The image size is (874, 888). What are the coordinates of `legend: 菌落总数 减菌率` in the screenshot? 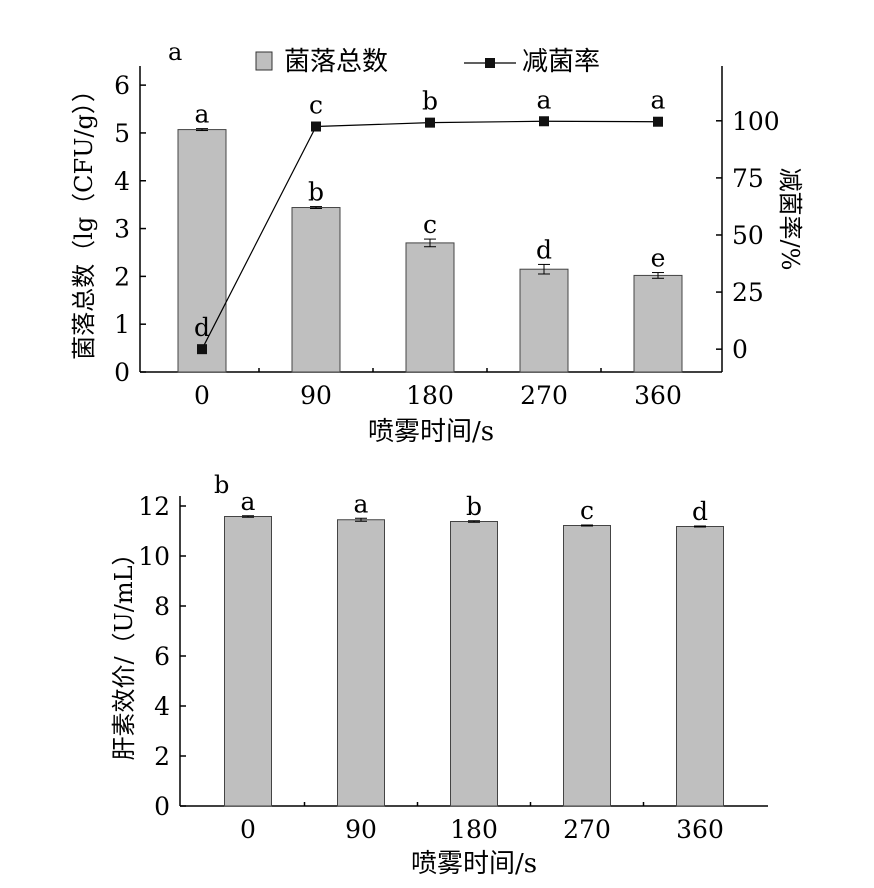 It's located at (427, 62).